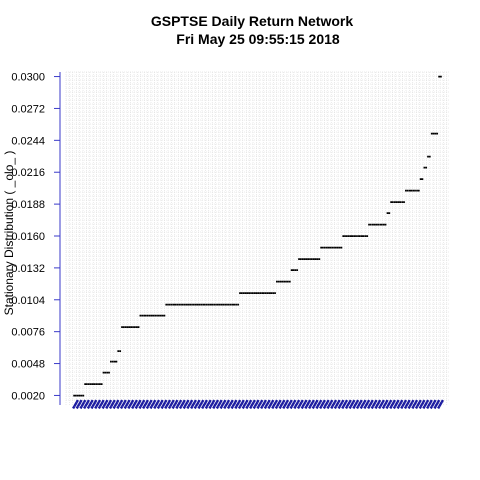 This screenshot has height=480, width=480. Describe the element at coordinates (28, 205) in the screenshot. I see `y-tick-label: 0.0188` at that location.